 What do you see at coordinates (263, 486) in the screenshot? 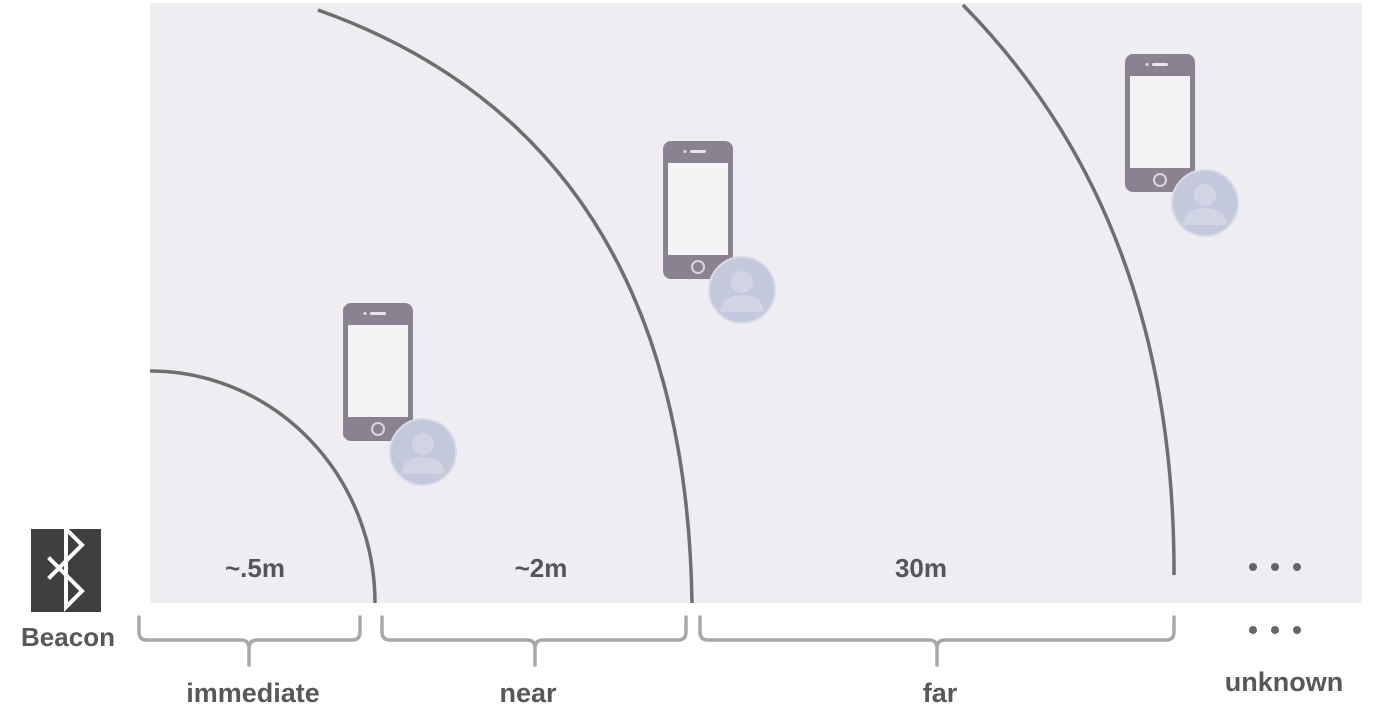
I see `ring-immediate` at bounding box center [263, 486].